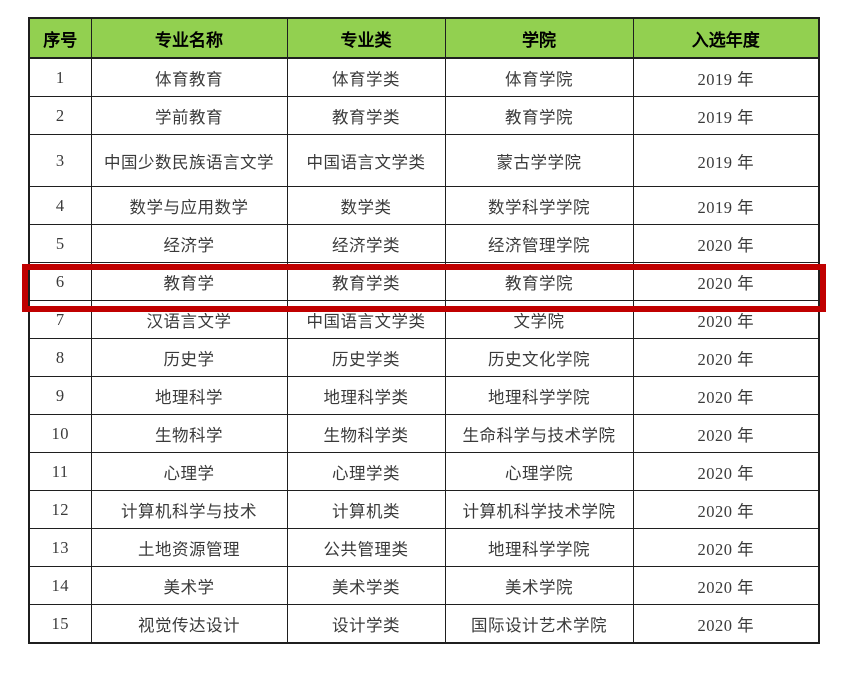 The width and height of the screenshot is (842, 682). What do you see at coordinates (189, 281) in the screenshot?
I see `cell-major: 教育学` at bounding box center [189, 281].